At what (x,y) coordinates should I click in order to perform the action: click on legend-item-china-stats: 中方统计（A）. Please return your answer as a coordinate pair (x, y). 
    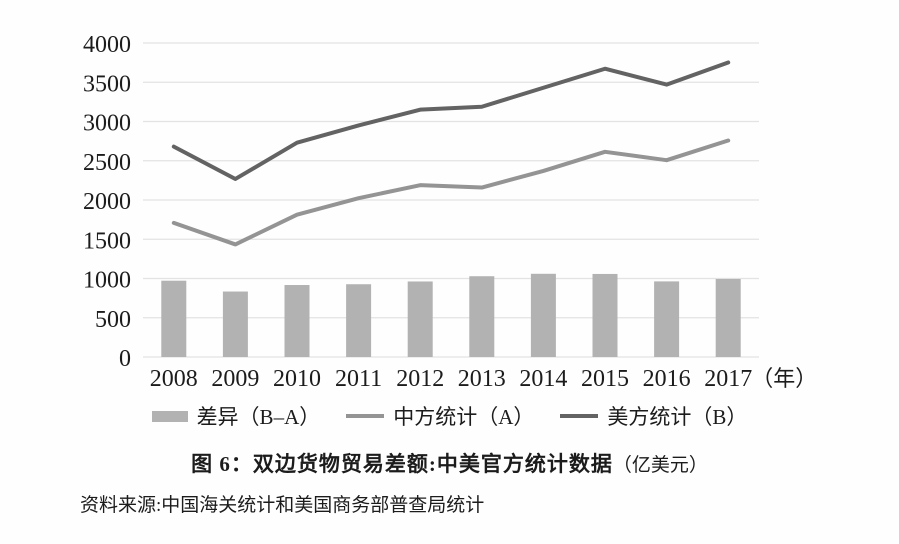
    Looking at the image, I should click on (440, 416).